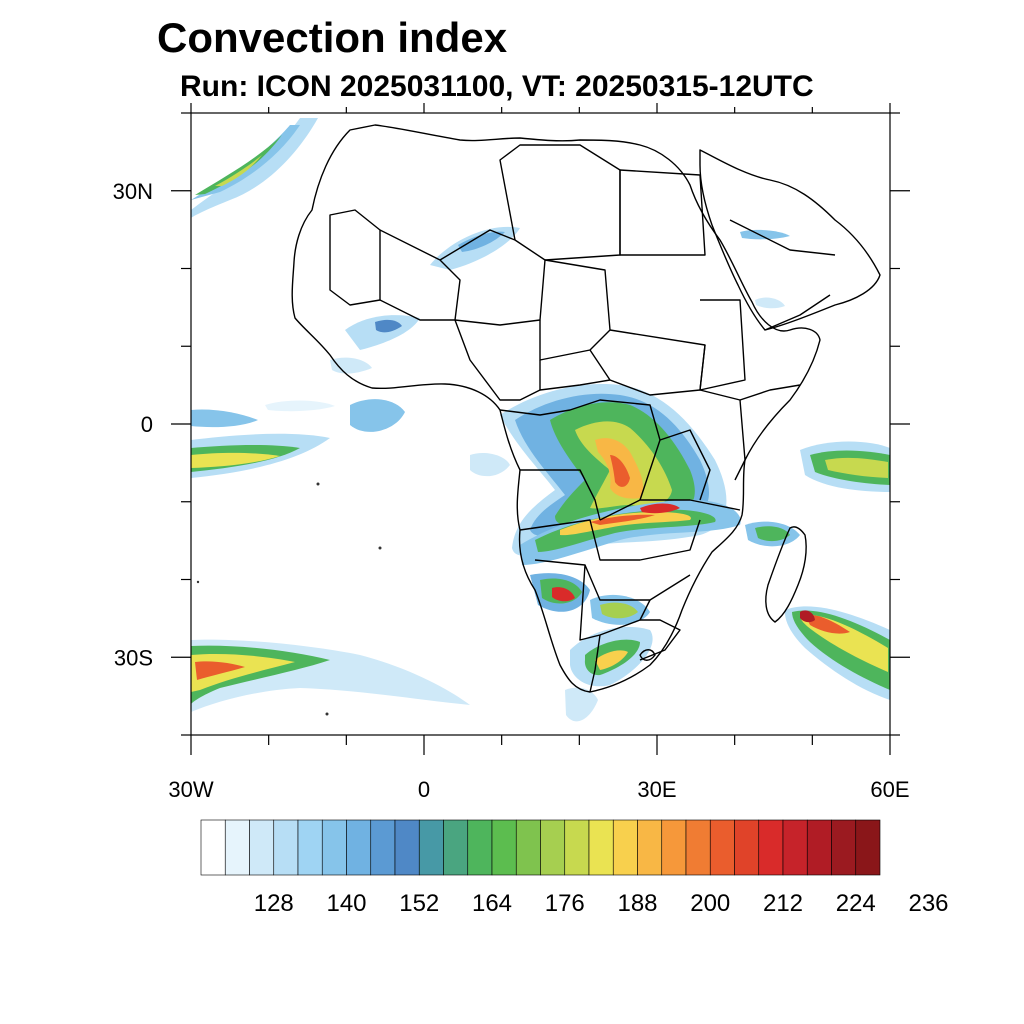  I want to click on colorbar, so click(540, 847).